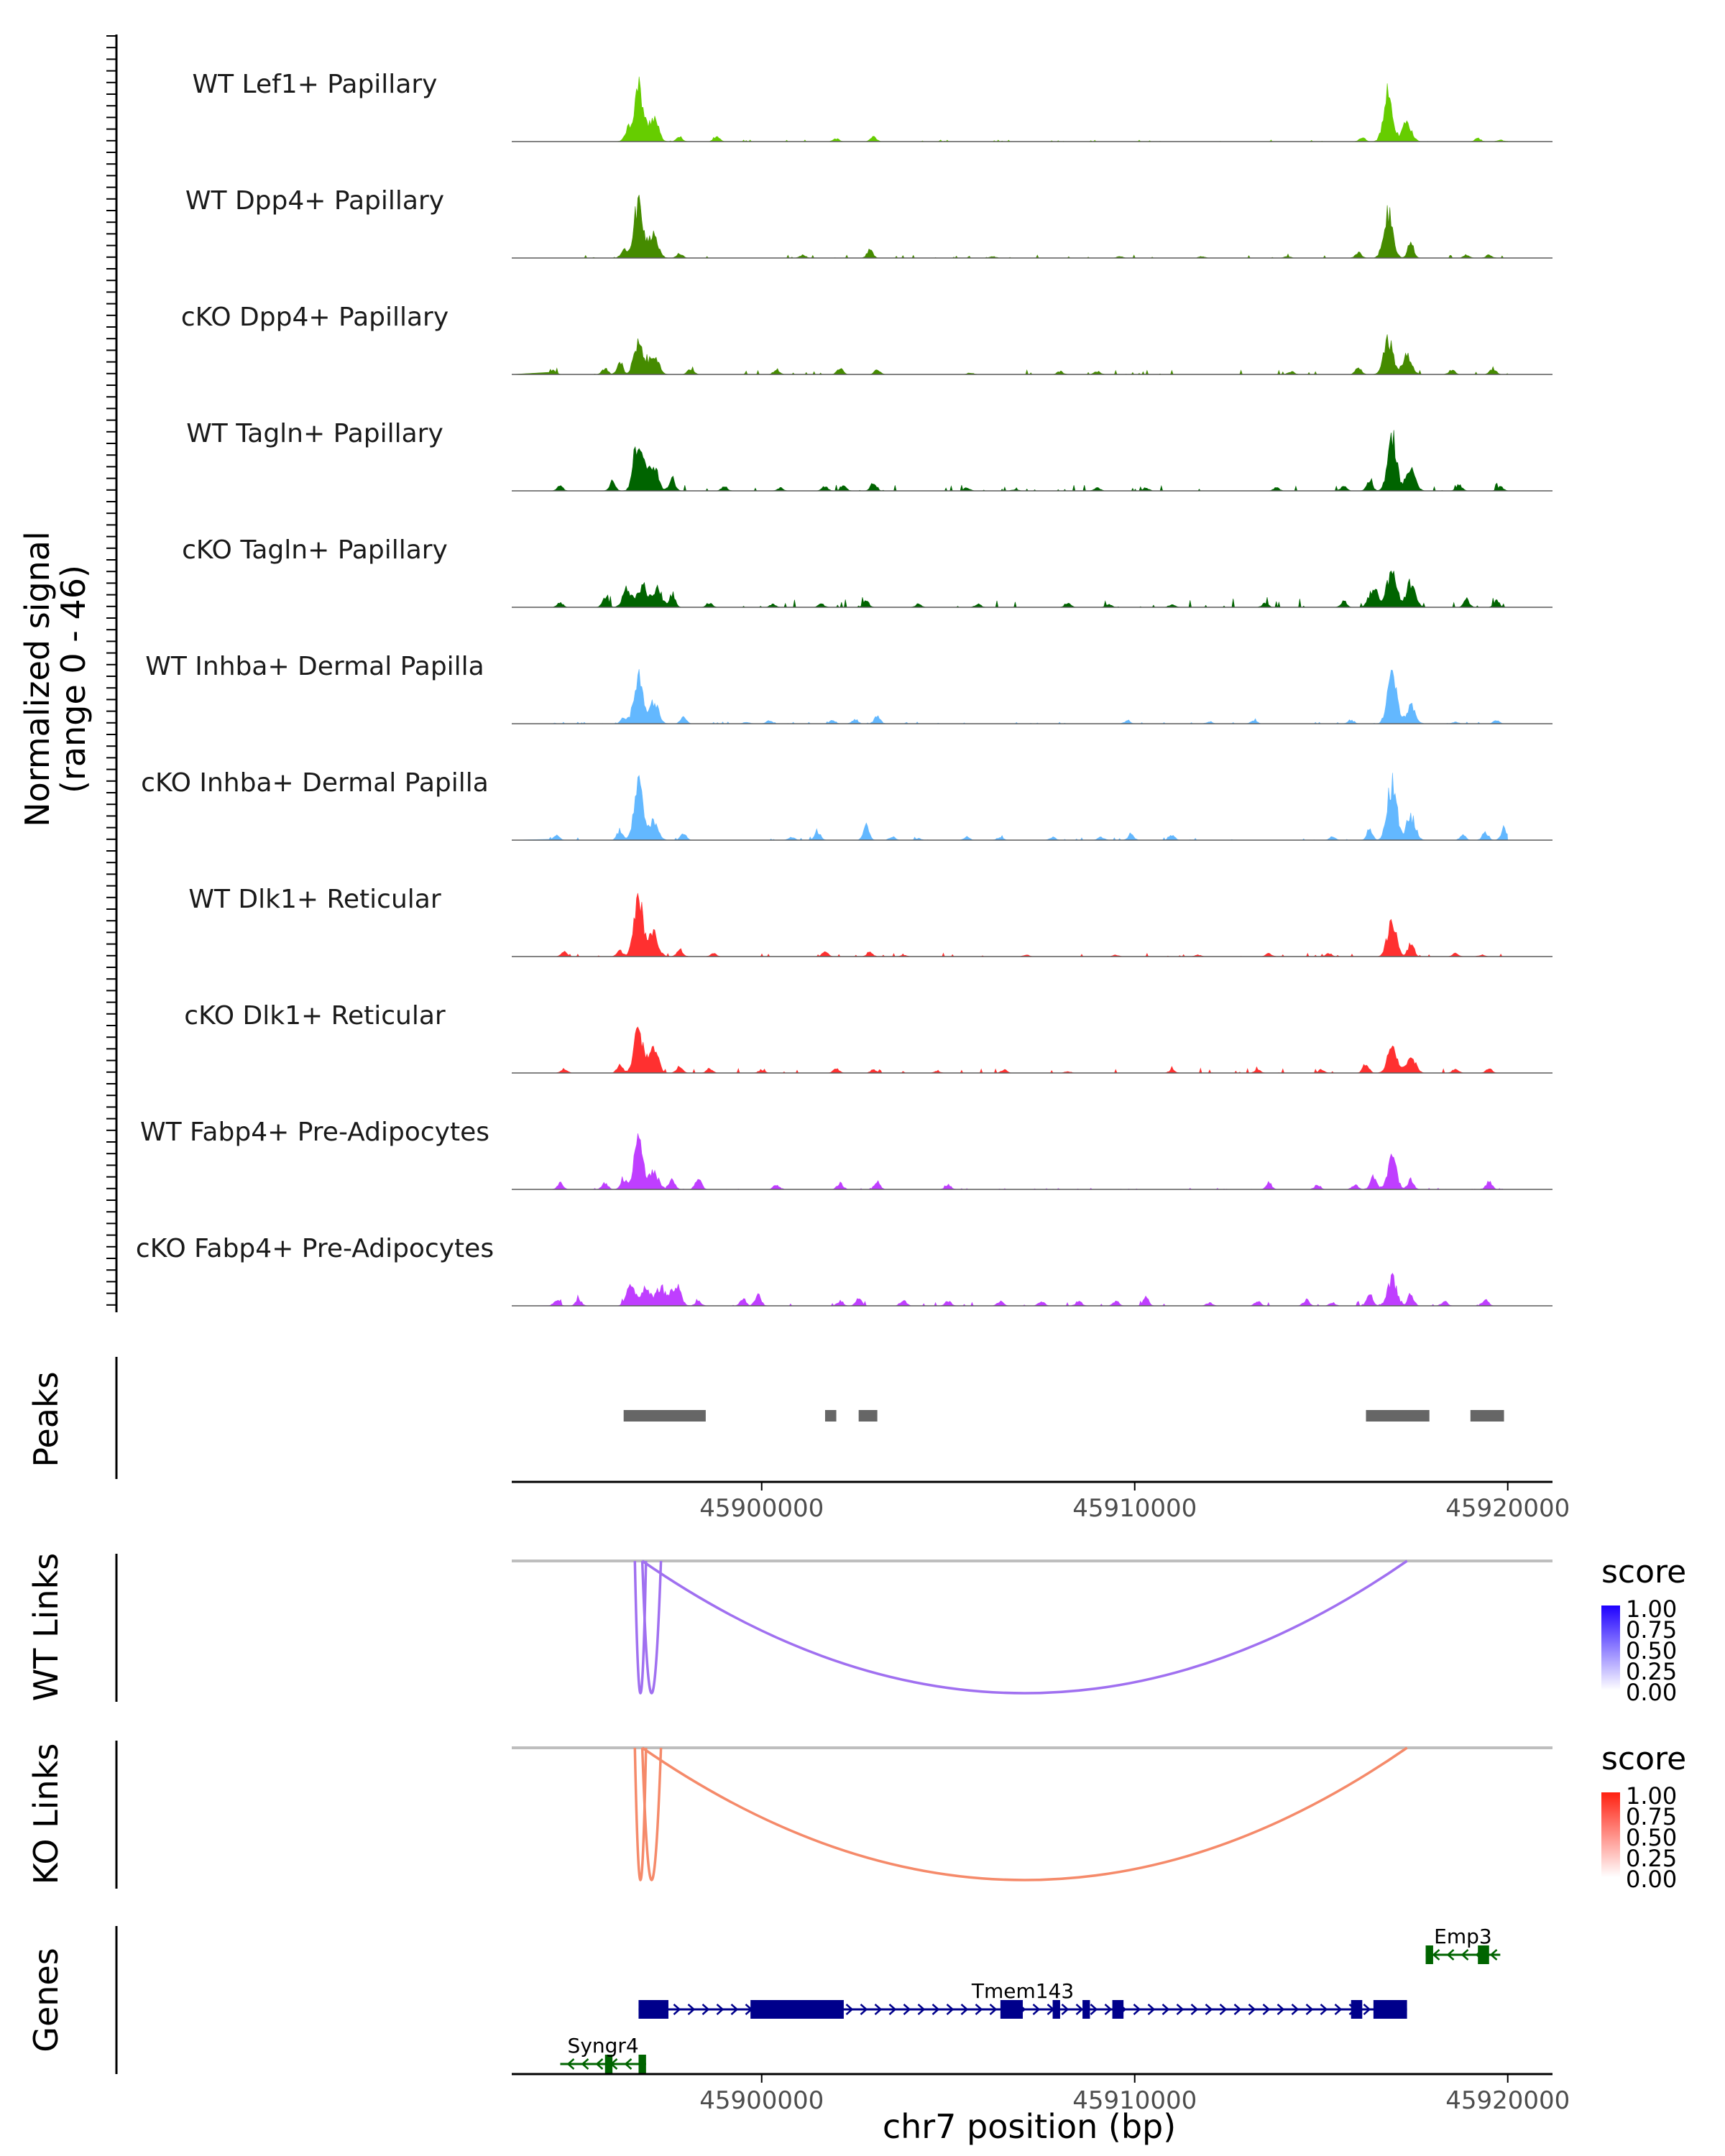 This screenshot has width=1725, height=2156. Describe the element at coordinates (761, 2100) in the screenshot. I see `x-axis-genes-tick-label: 45900000` at that location.